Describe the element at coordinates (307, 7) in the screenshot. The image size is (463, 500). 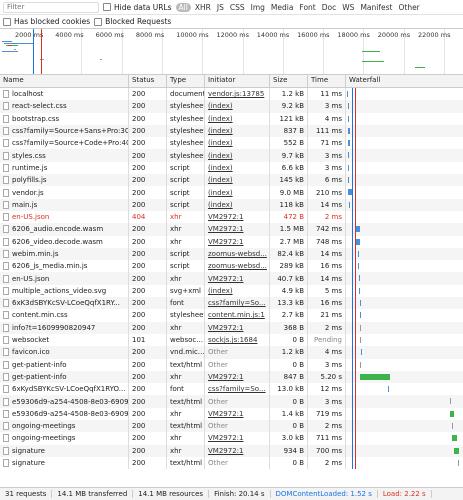
I see `type-filter-font: Font` at that location.